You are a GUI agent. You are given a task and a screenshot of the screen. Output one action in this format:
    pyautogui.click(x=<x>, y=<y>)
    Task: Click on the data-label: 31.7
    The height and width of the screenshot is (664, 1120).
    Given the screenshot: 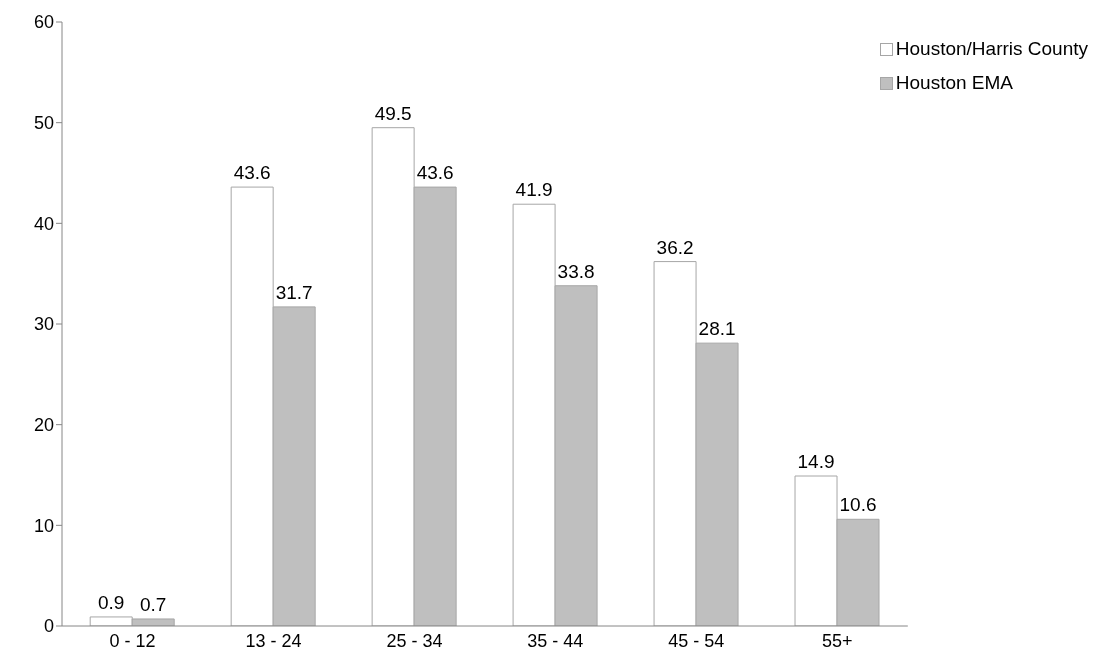 What is the action you would take?
    pyautogui.click(x=294, y=292)
    